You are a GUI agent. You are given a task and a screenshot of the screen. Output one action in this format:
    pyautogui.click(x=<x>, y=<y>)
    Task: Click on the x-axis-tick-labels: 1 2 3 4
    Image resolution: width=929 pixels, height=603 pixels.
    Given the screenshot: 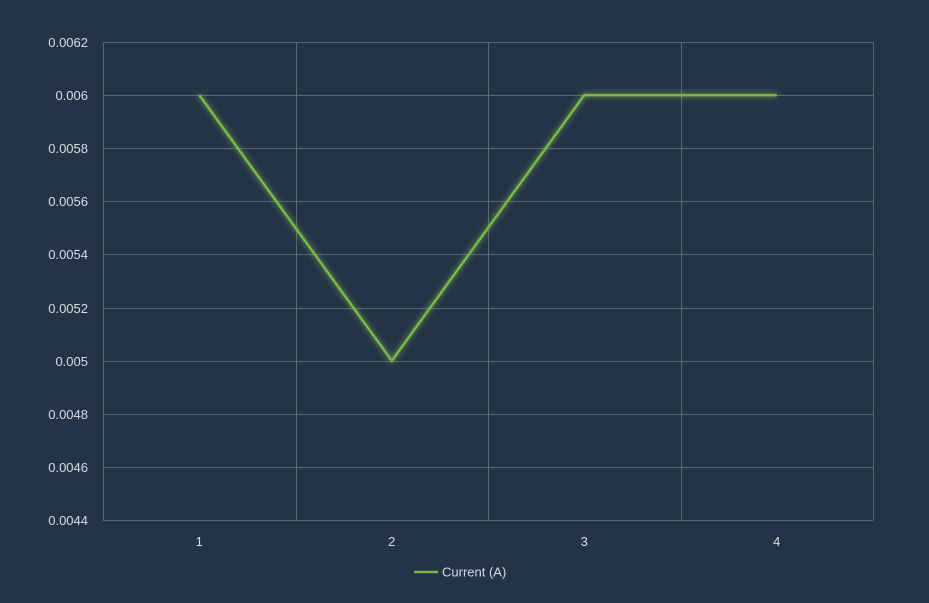 What is the action you would take?
    pyautogui.click(x=488, y=541)
    